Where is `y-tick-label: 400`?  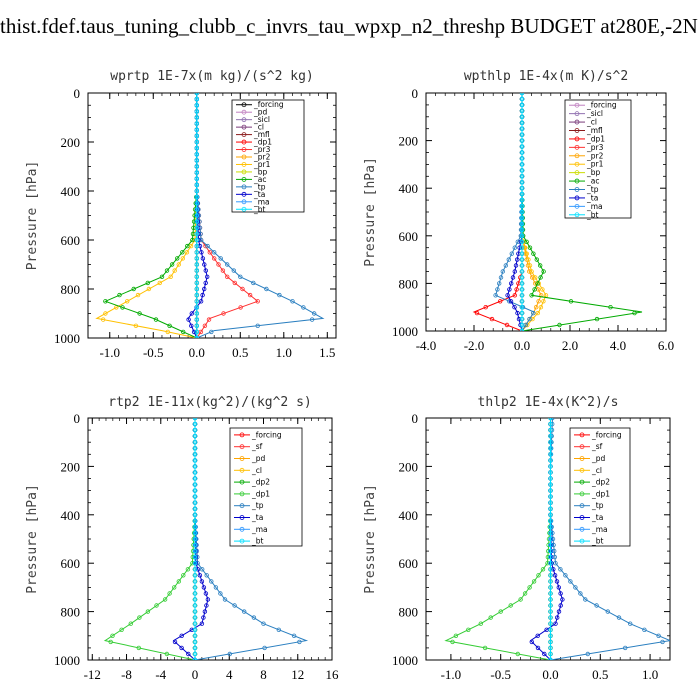
y-tick-label: 400 is located at coordinates (409, 515).